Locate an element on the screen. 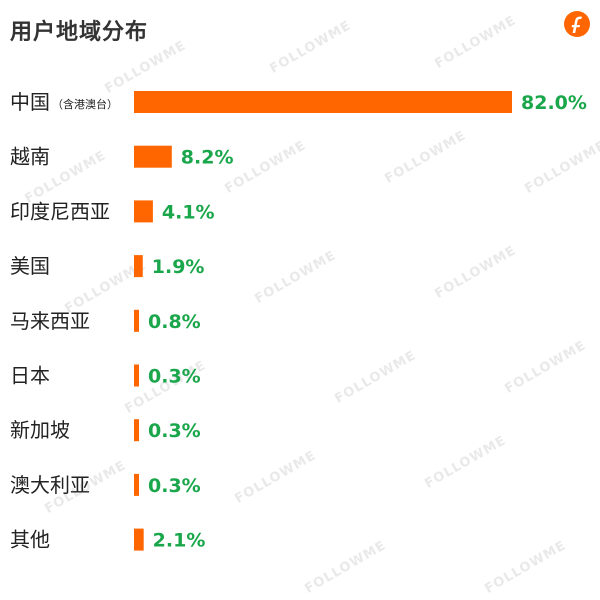 The image size is (600, 600). category-label: 印度尼西亚 is located at coordinates (60, 211).